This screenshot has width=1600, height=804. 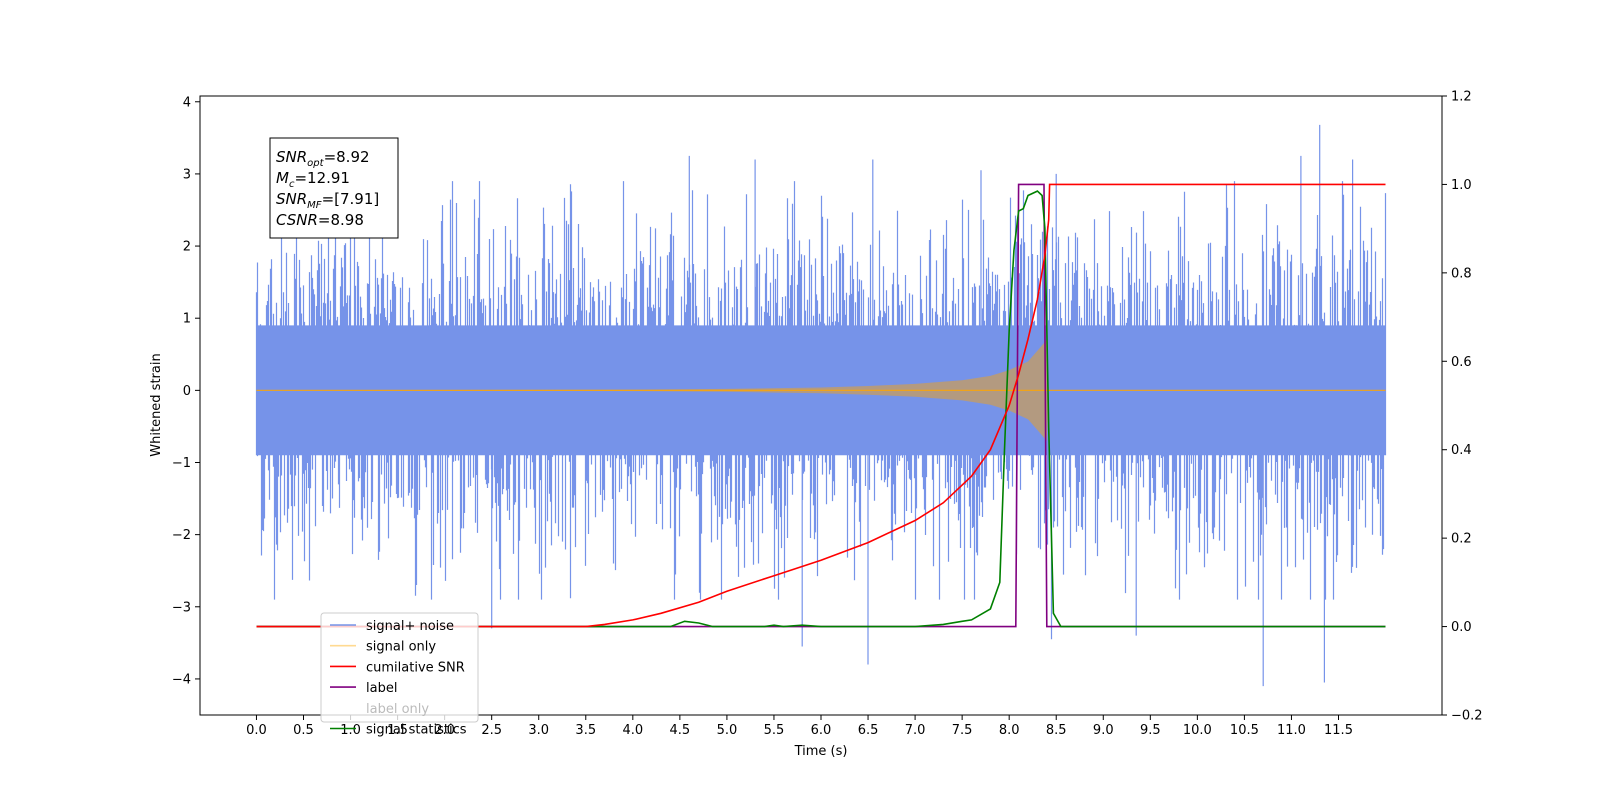 I want to click on annotation-symbol: M, so click(x=282, y=178).